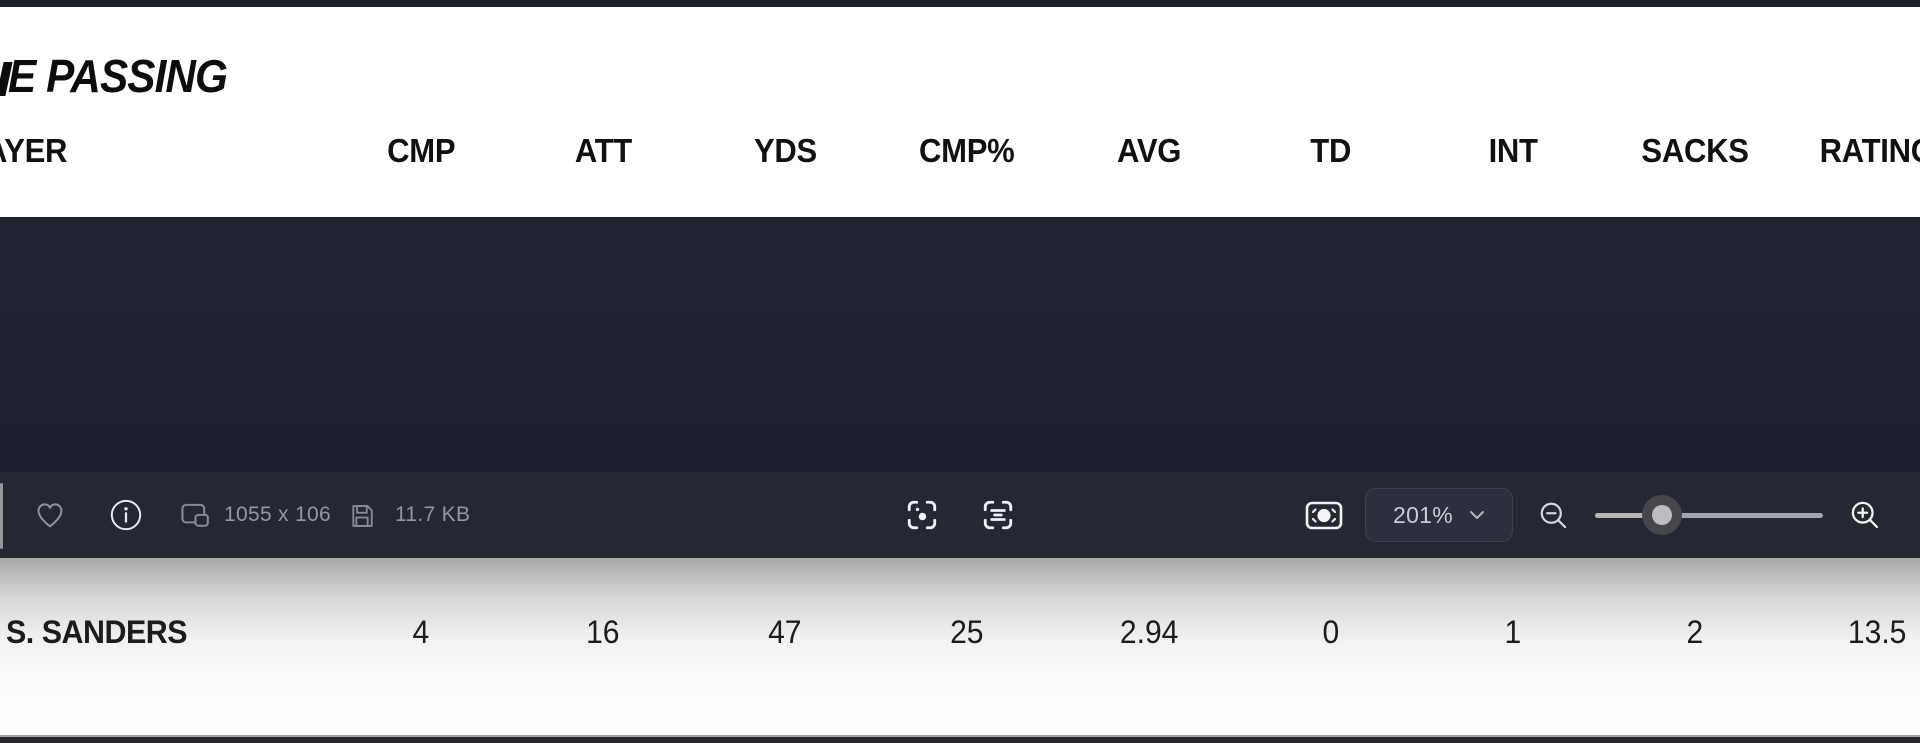 This screenshot has height=743, width=1920. I want to click on text-scan-icon, so click(998, 515).